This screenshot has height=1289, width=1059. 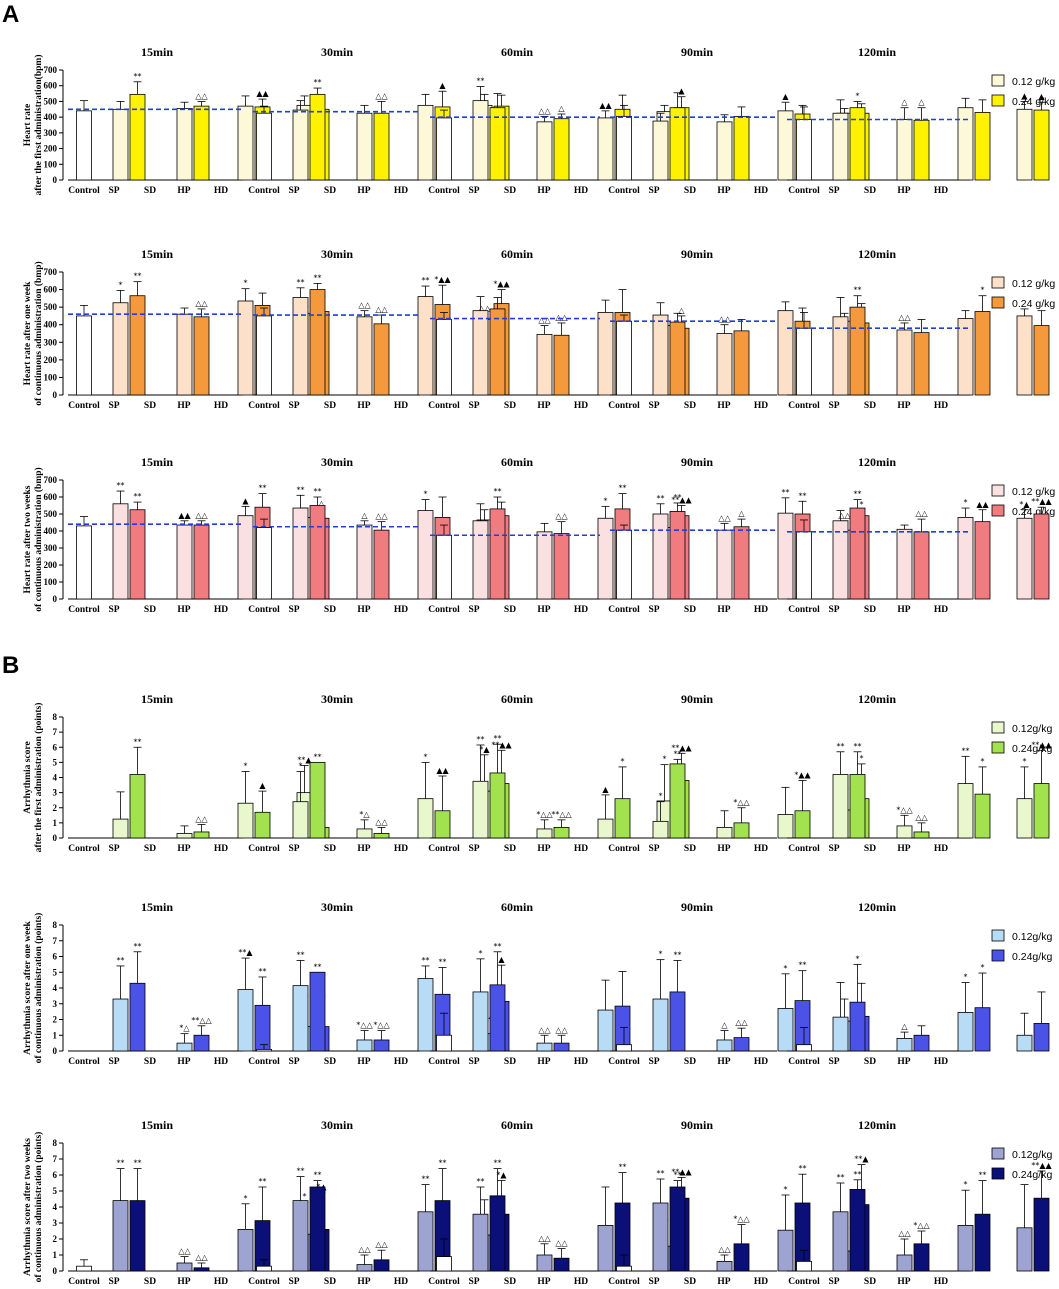 What do you see at coordinates (38, 333) in the screenshot?
I see `y-axis-label: of continuous administration (bmp)` at bounding box center [38, 333].